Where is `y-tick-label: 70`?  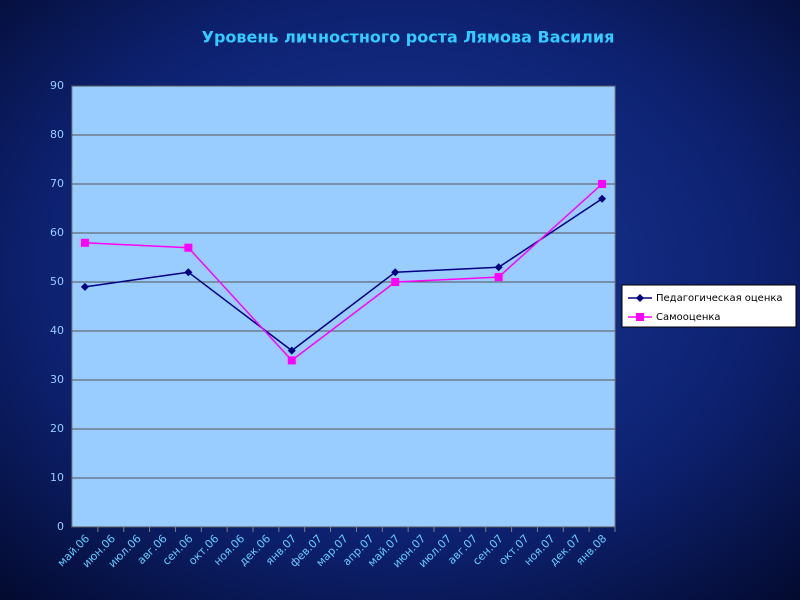 y-tick-label: 70 is located at coordinates (57, 183).